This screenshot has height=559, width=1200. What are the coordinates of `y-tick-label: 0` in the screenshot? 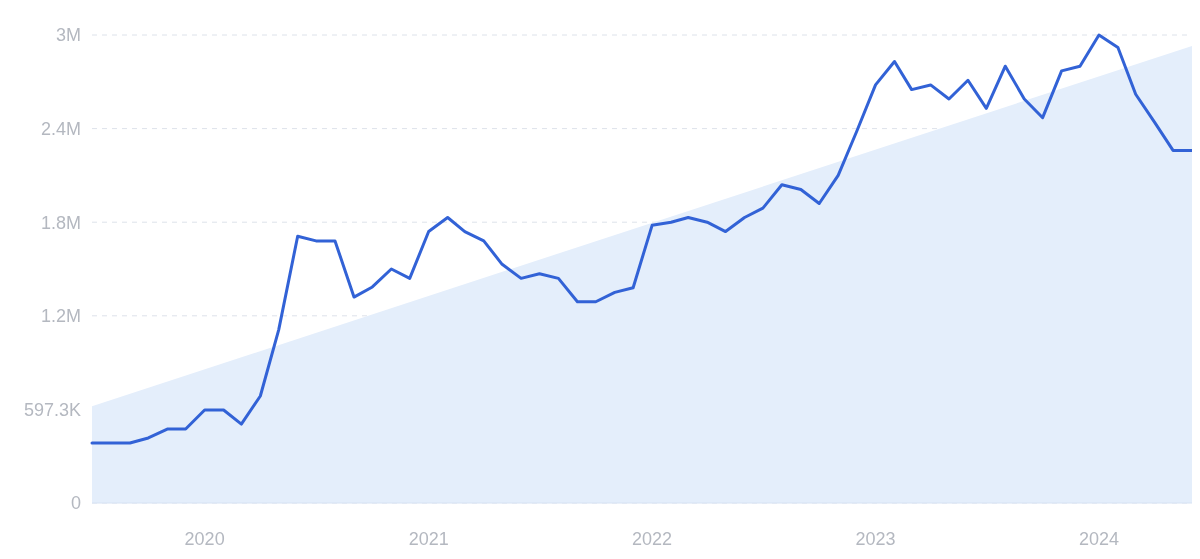 It's located at (75, 503).